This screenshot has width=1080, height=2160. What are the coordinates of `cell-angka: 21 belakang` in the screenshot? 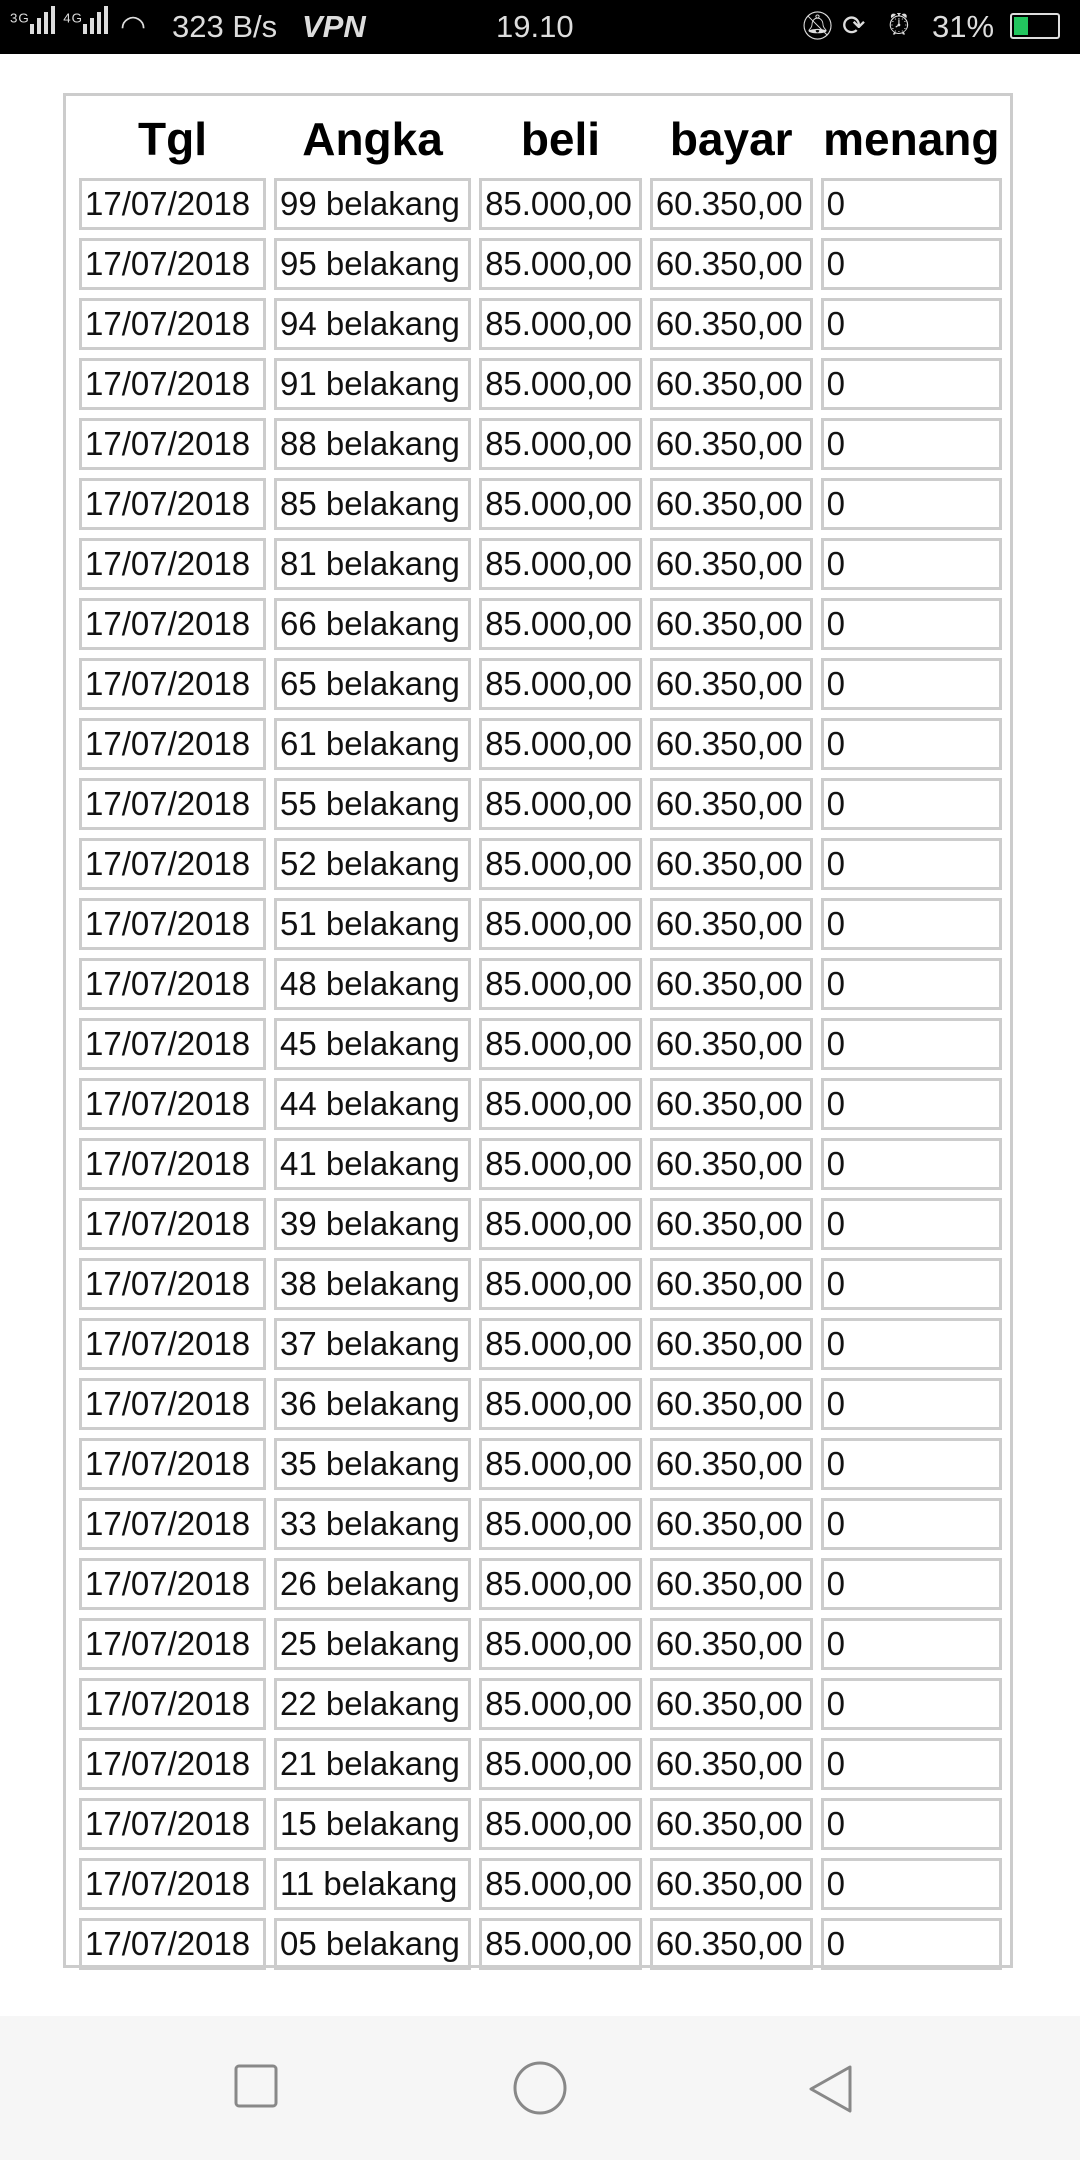 It's located at (373, 1764).